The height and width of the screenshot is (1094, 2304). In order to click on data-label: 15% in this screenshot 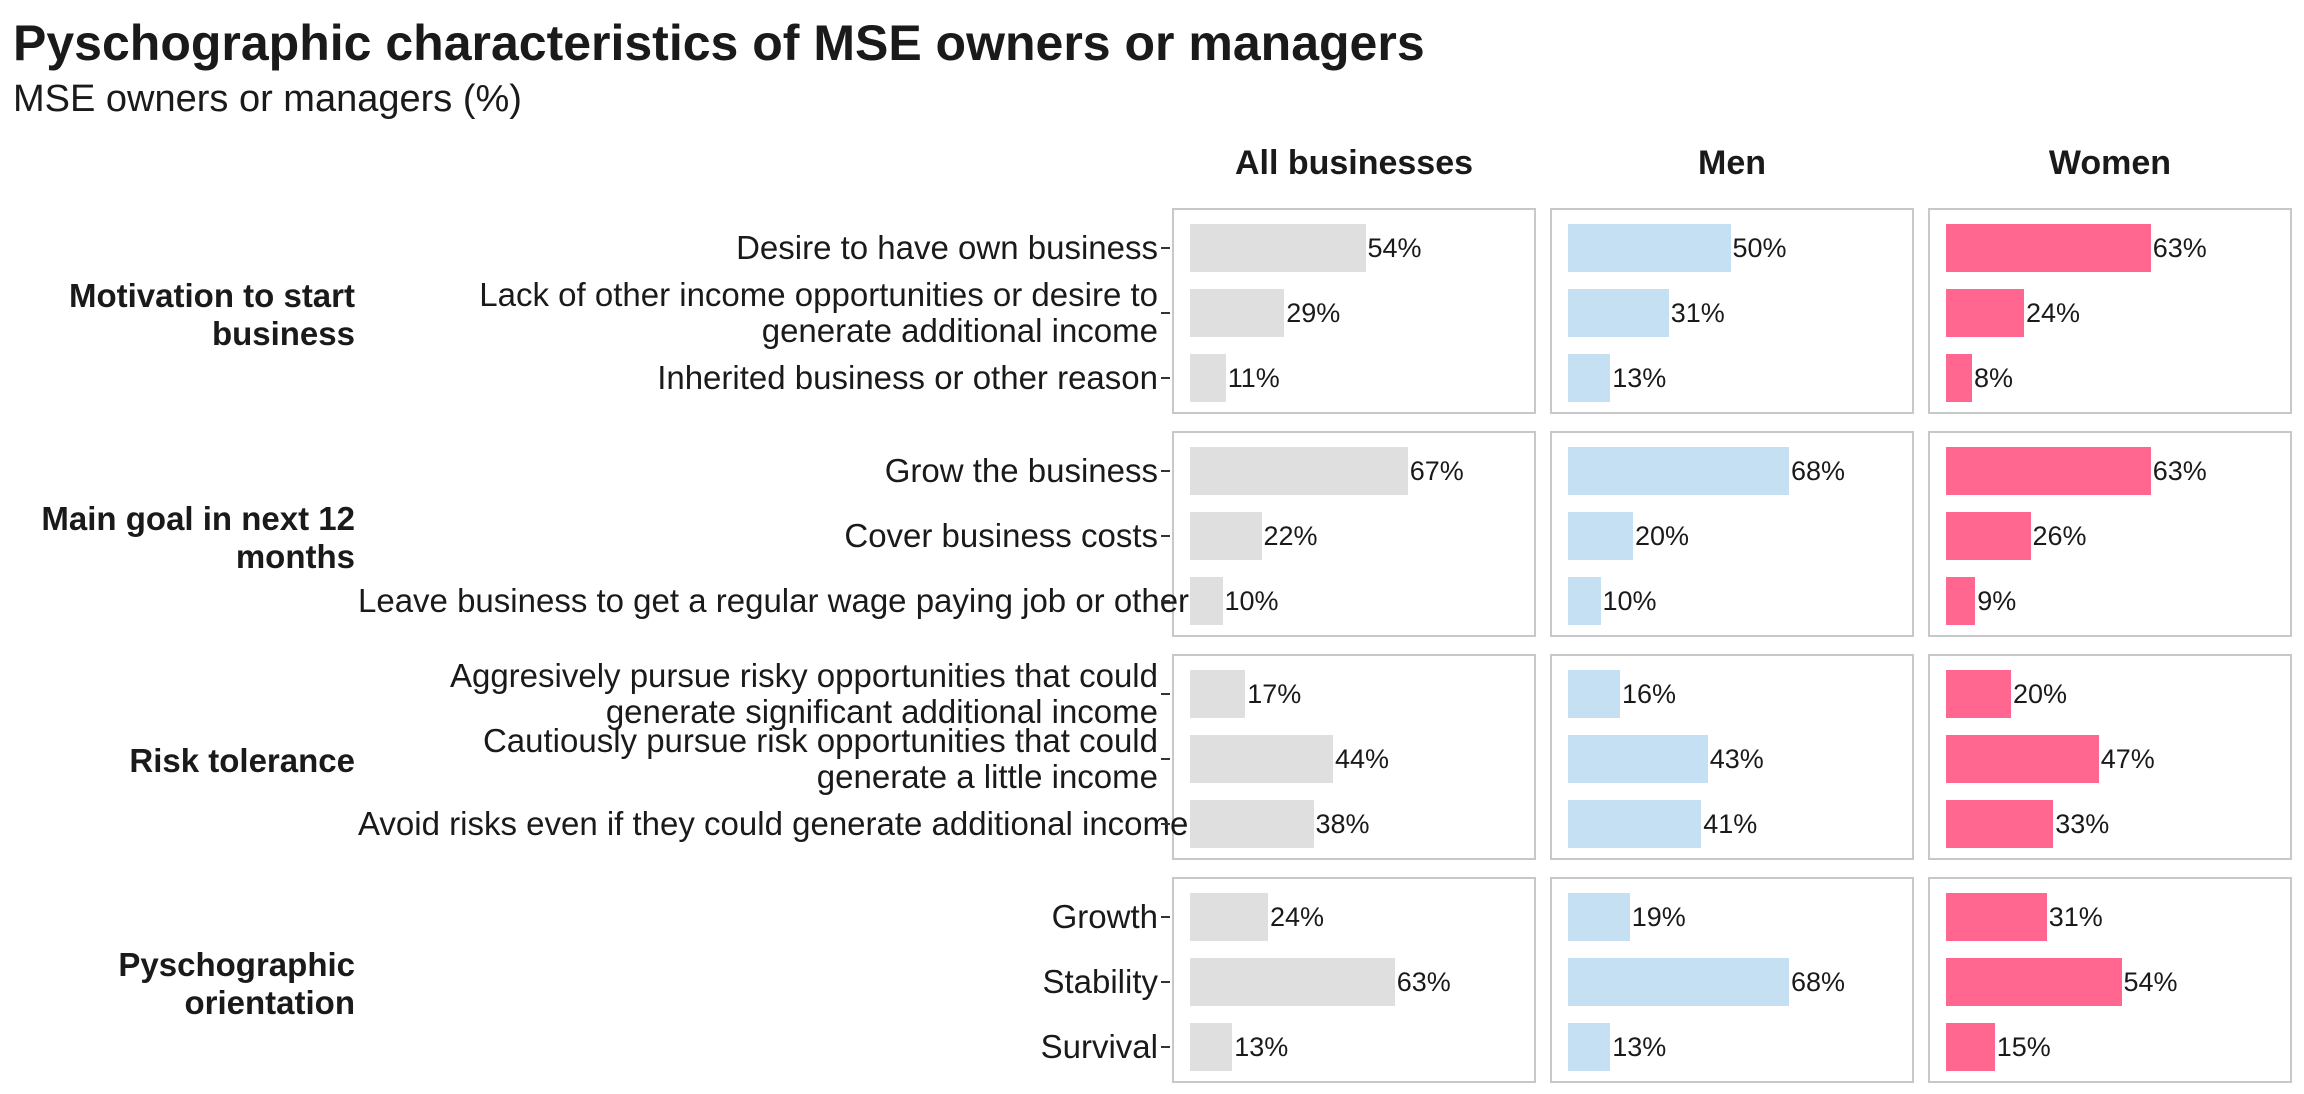, I will do `click(2023, 1047)`.